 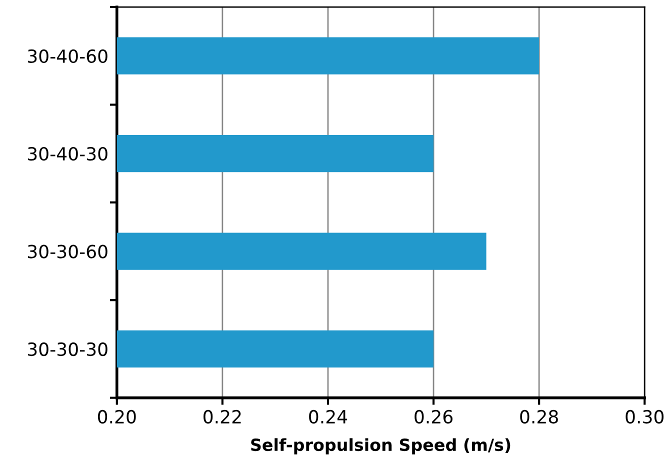 I want to click on x-tick-label: 0.22, so click(x=222, y=417).